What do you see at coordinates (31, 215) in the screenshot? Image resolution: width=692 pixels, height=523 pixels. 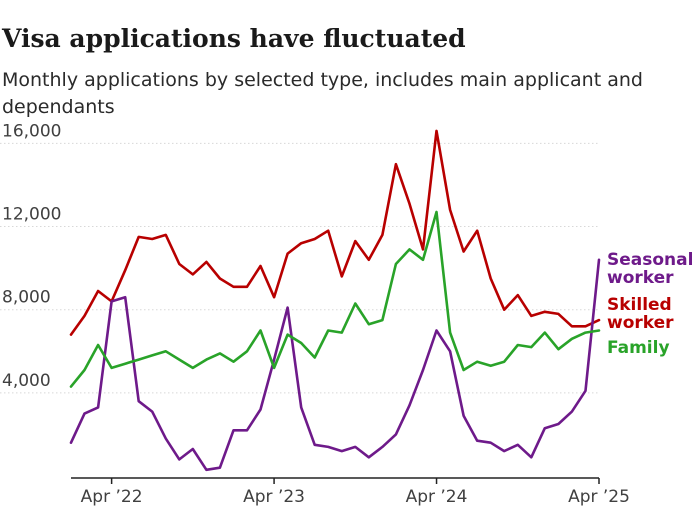 I see `y-tick-label: 12,000` at bounding box center [31, 215].